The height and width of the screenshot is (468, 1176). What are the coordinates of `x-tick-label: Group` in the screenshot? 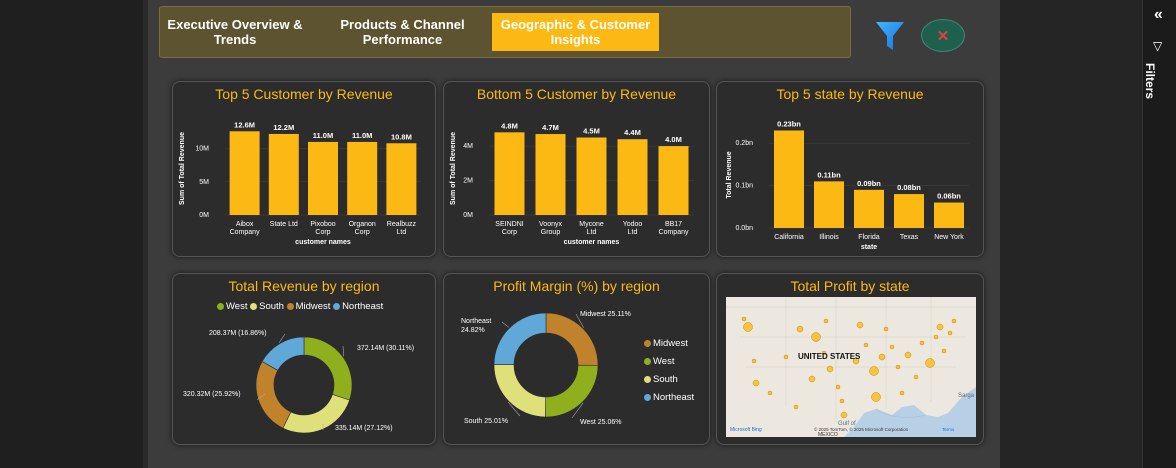 It's located at (551, 232).